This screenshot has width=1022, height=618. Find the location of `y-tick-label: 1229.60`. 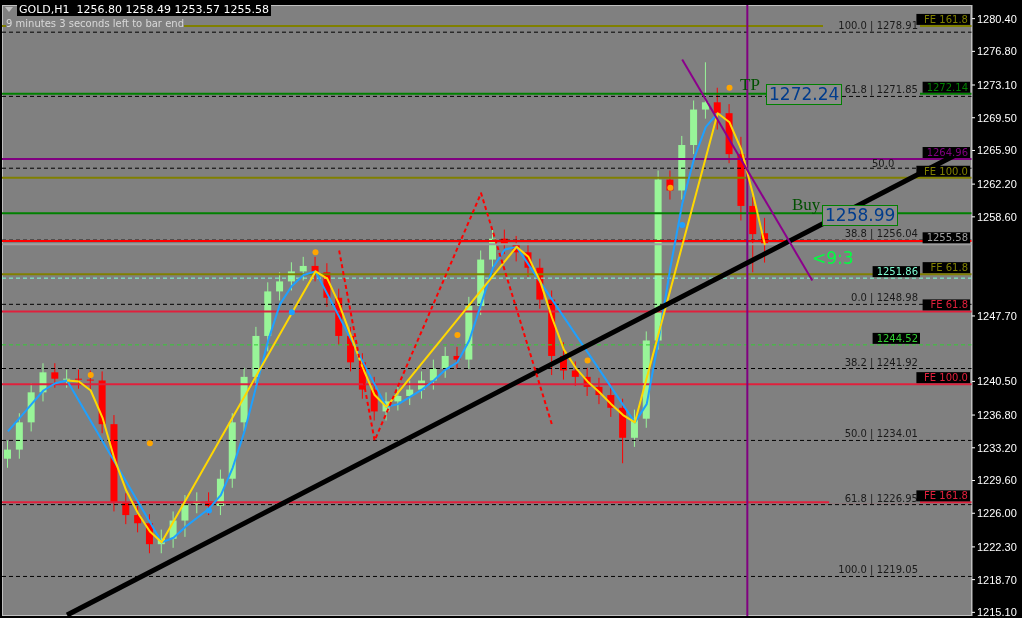

y-tick-label: 1229.60 is located at coordinates (997, 480).